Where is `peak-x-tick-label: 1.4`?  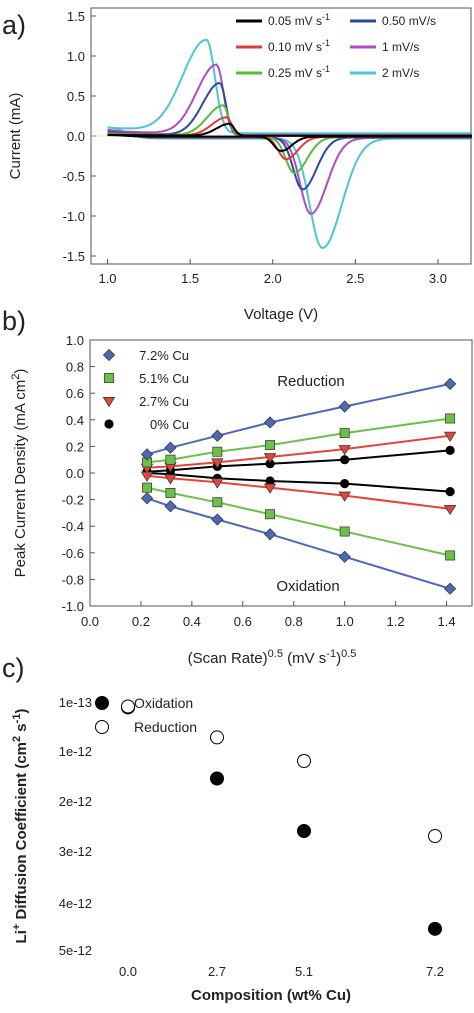
peak-x-tick-label: 1.4 is located at coordinates (446, 621).